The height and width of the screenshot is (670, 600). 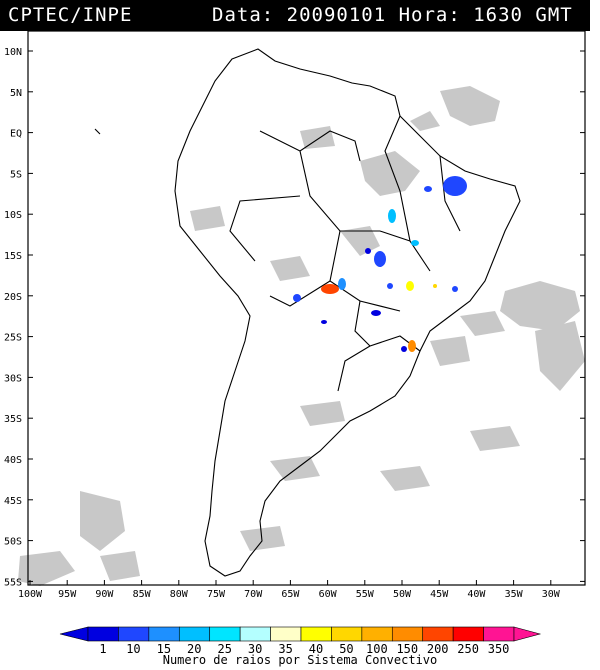 I want to click on lon-label: 60W, so click(x=328, y=594).